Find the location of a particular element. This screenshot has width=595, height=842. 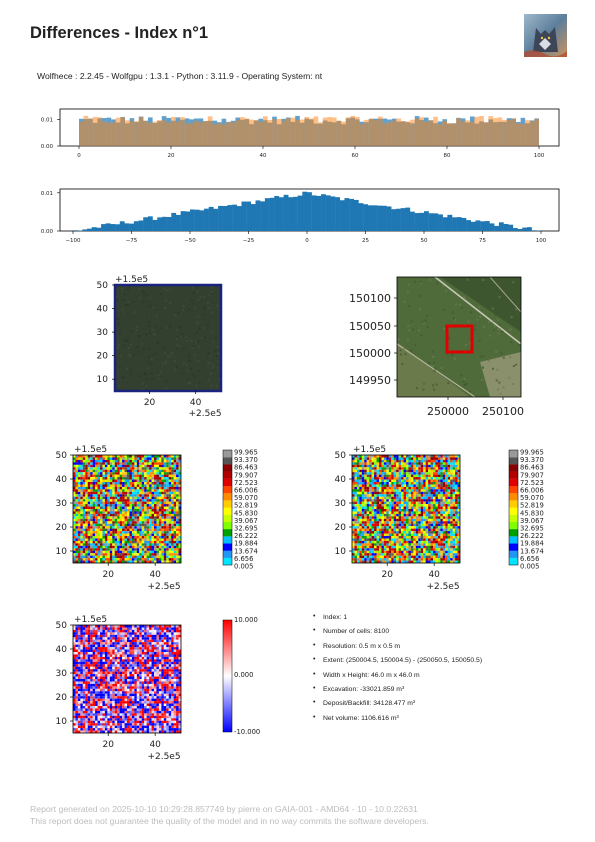

texture-dot is located at coordinates (435, 389).